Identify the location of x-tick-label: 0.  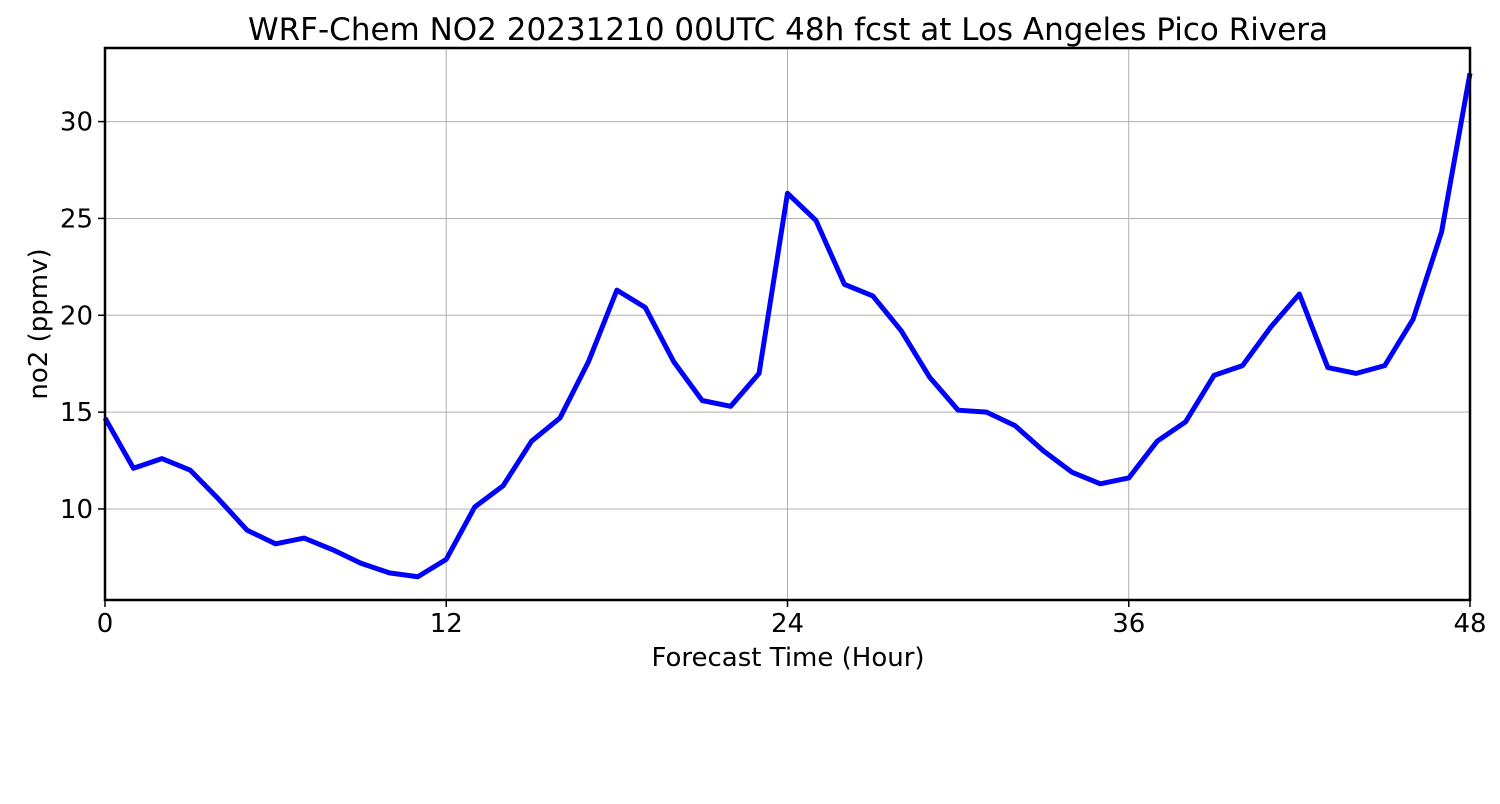
(105, 624).